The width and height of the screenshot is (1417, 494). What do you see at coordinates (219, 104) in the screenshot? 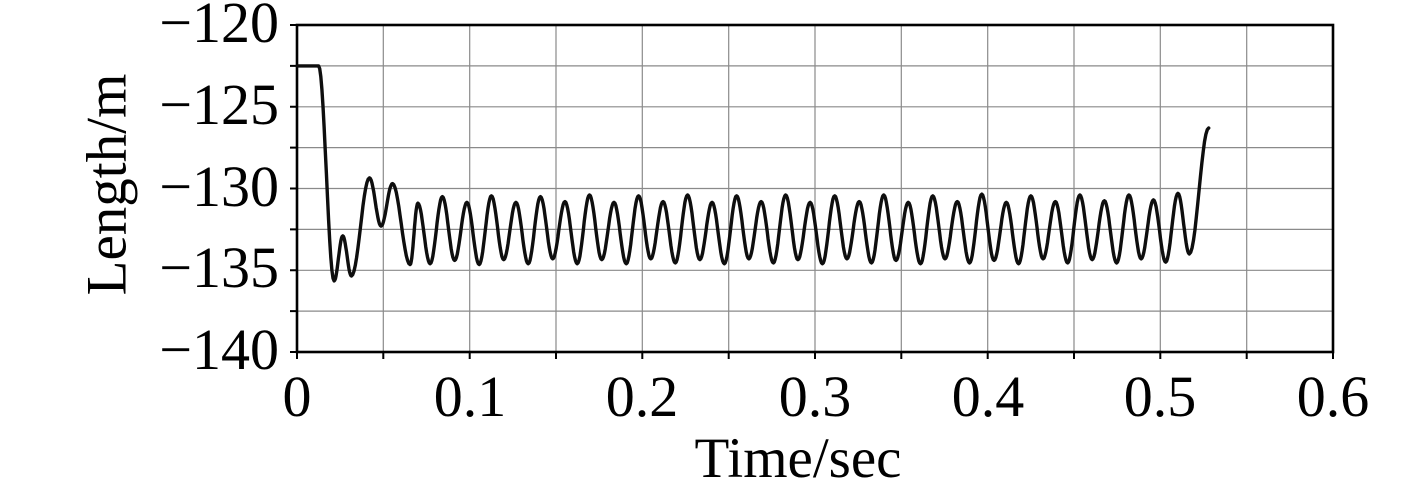
I see `y-tick-label: −125` at bounding box center [219, 104].